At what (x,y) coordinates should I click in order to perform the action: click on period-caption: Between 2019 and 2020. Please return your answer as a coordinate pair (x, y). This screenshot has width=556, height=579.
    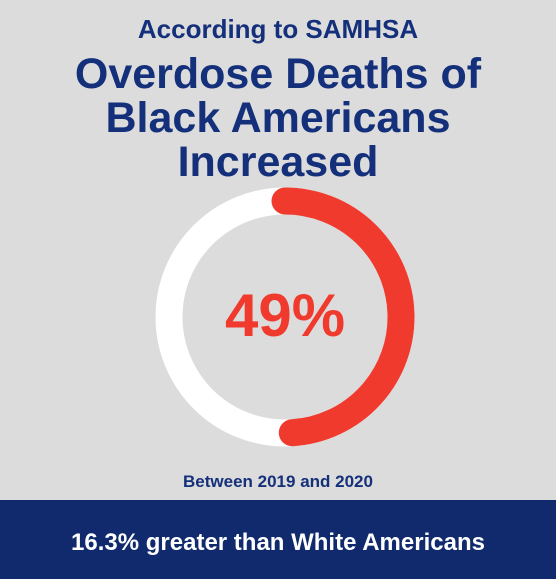
    Looking at the image, I should click on (278, 481).